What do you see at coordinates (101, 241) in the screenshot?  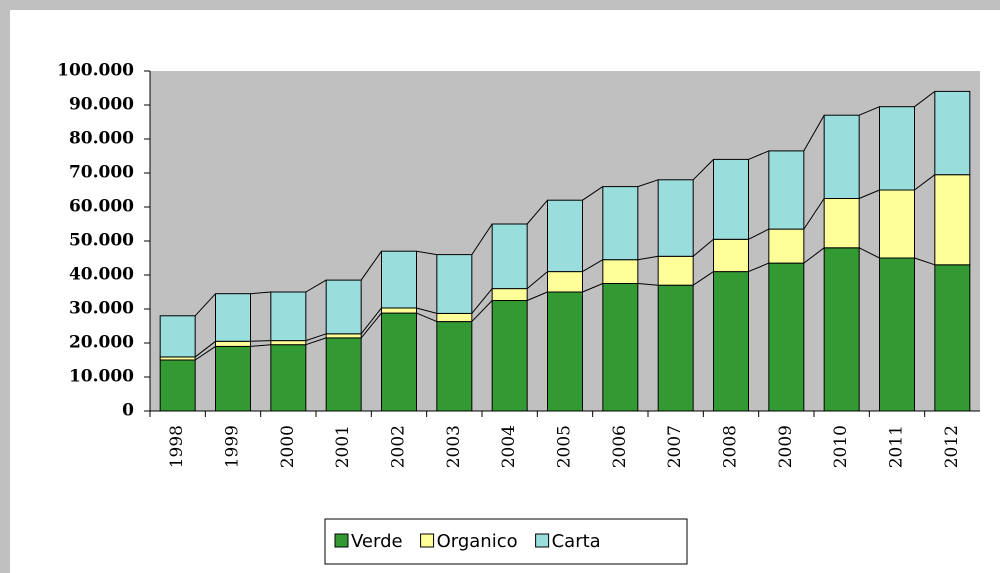 I see `y-tick-label: 50.000` at bounding box center [101, 241].